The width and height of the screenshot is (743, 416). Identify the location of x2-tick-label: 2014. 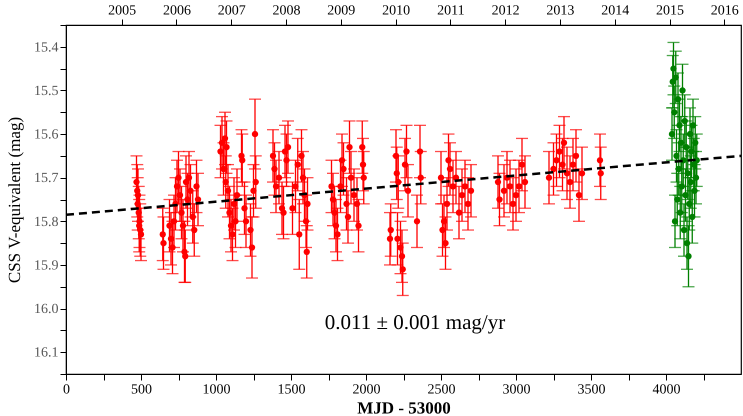
(615, 11).